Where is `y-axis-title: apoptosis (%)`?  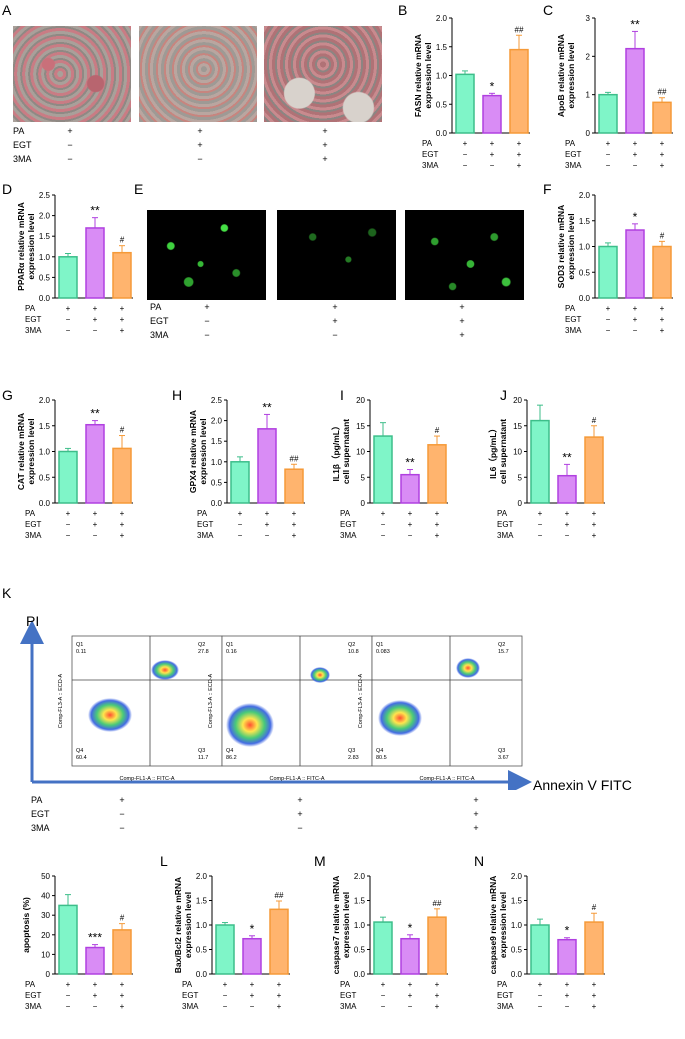 y-axis-title: apoptosis (%) is located at coordinates (26, 925).